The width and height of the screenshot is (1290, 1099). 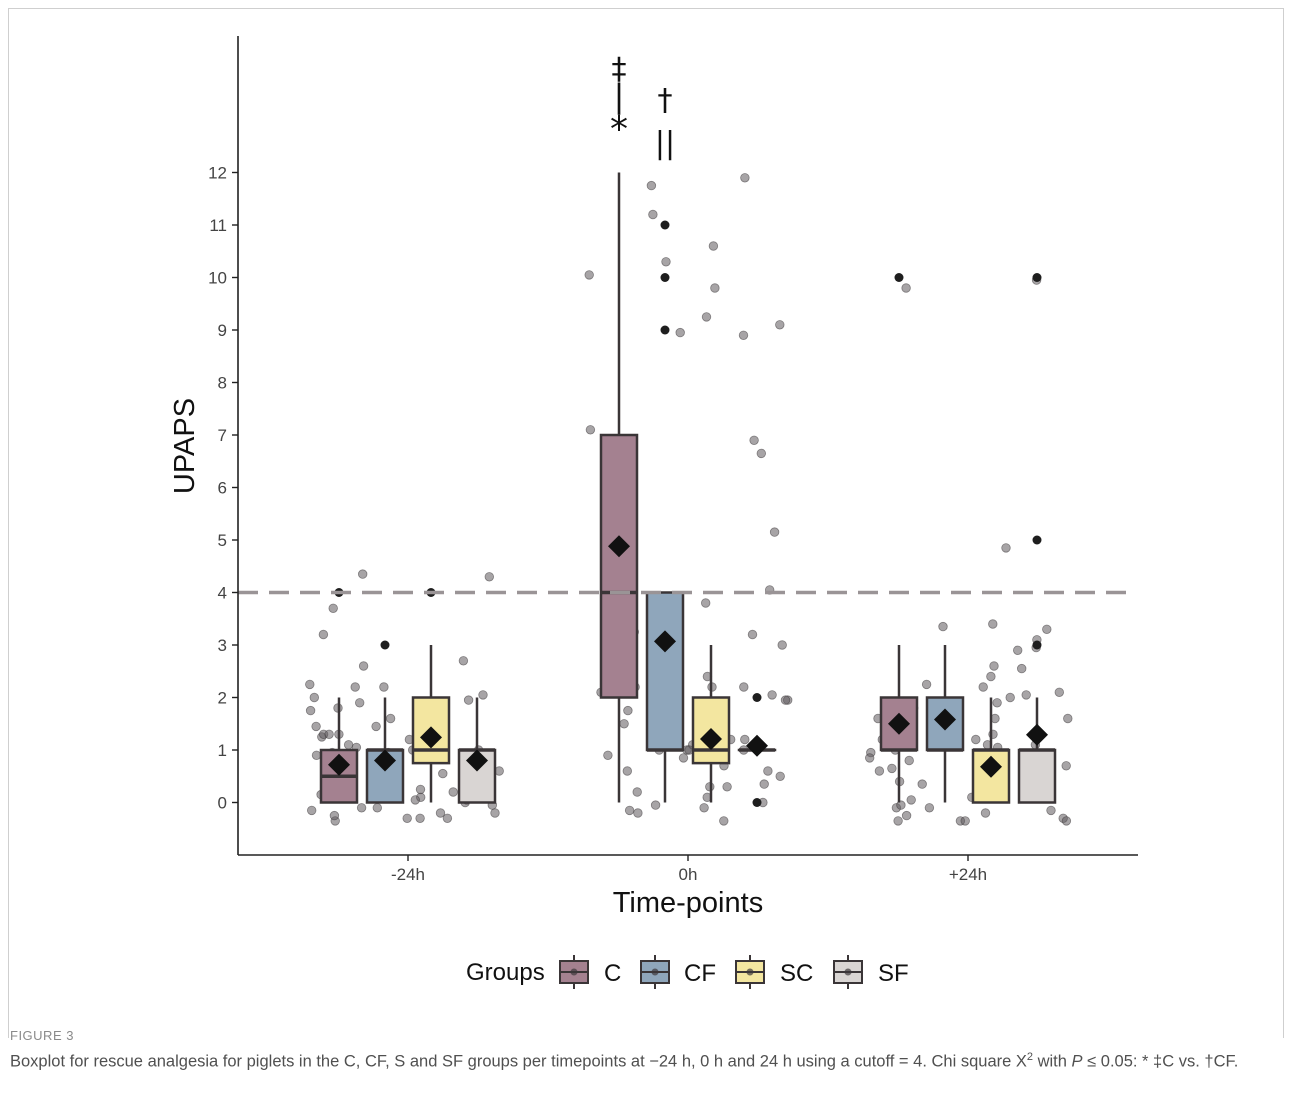 I want to click on legend-item-SC: SC, so click(x=774, y=972).